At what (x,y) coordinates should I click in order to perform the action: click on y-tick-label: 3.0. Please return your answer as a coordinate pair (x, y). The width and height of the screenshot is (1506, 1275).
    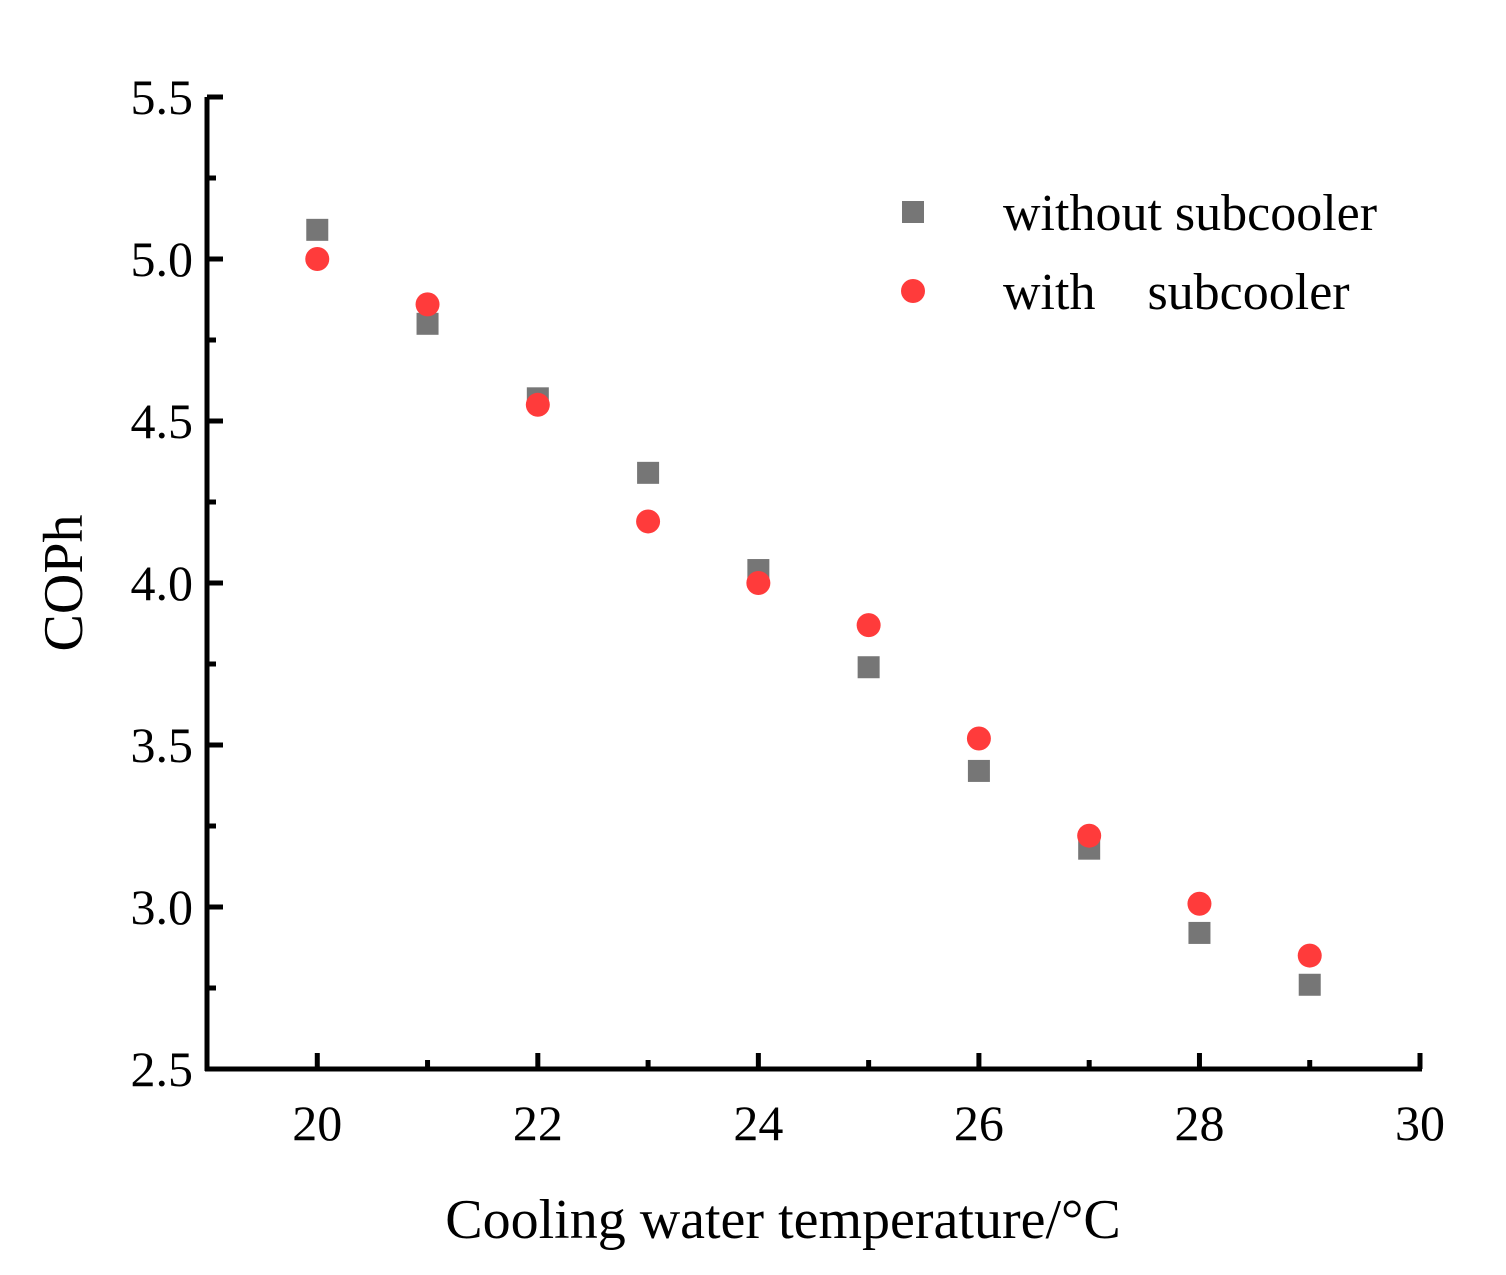
    Looking at the image, I should click on (162, 907).